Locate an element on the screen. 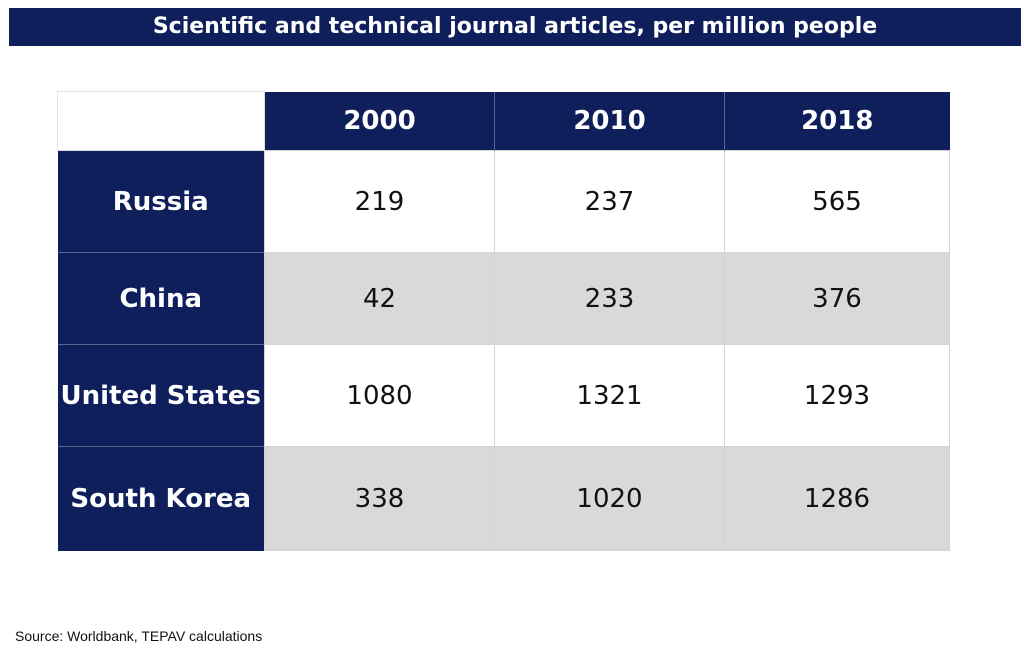 The image size is (1024, 657). column-header-2000: 2000 is located at coordinates (379, 121).